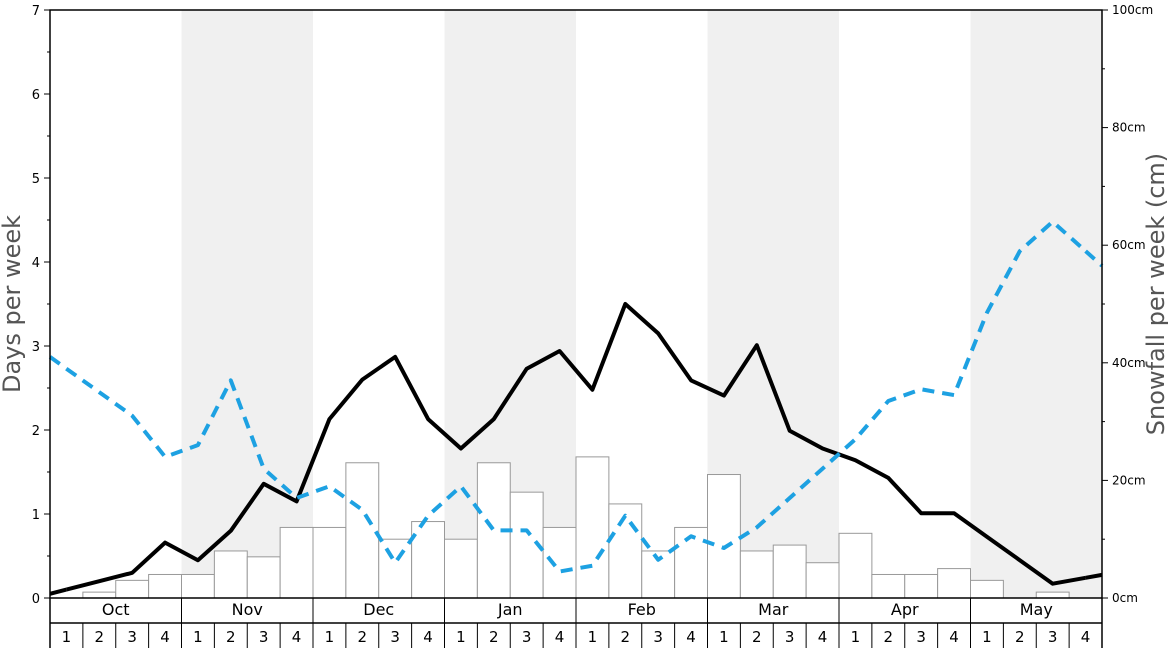  What do you see at coordinates (58, 591) in the screenshot?
I see `days-line-start` at bounding box center [58, 591].